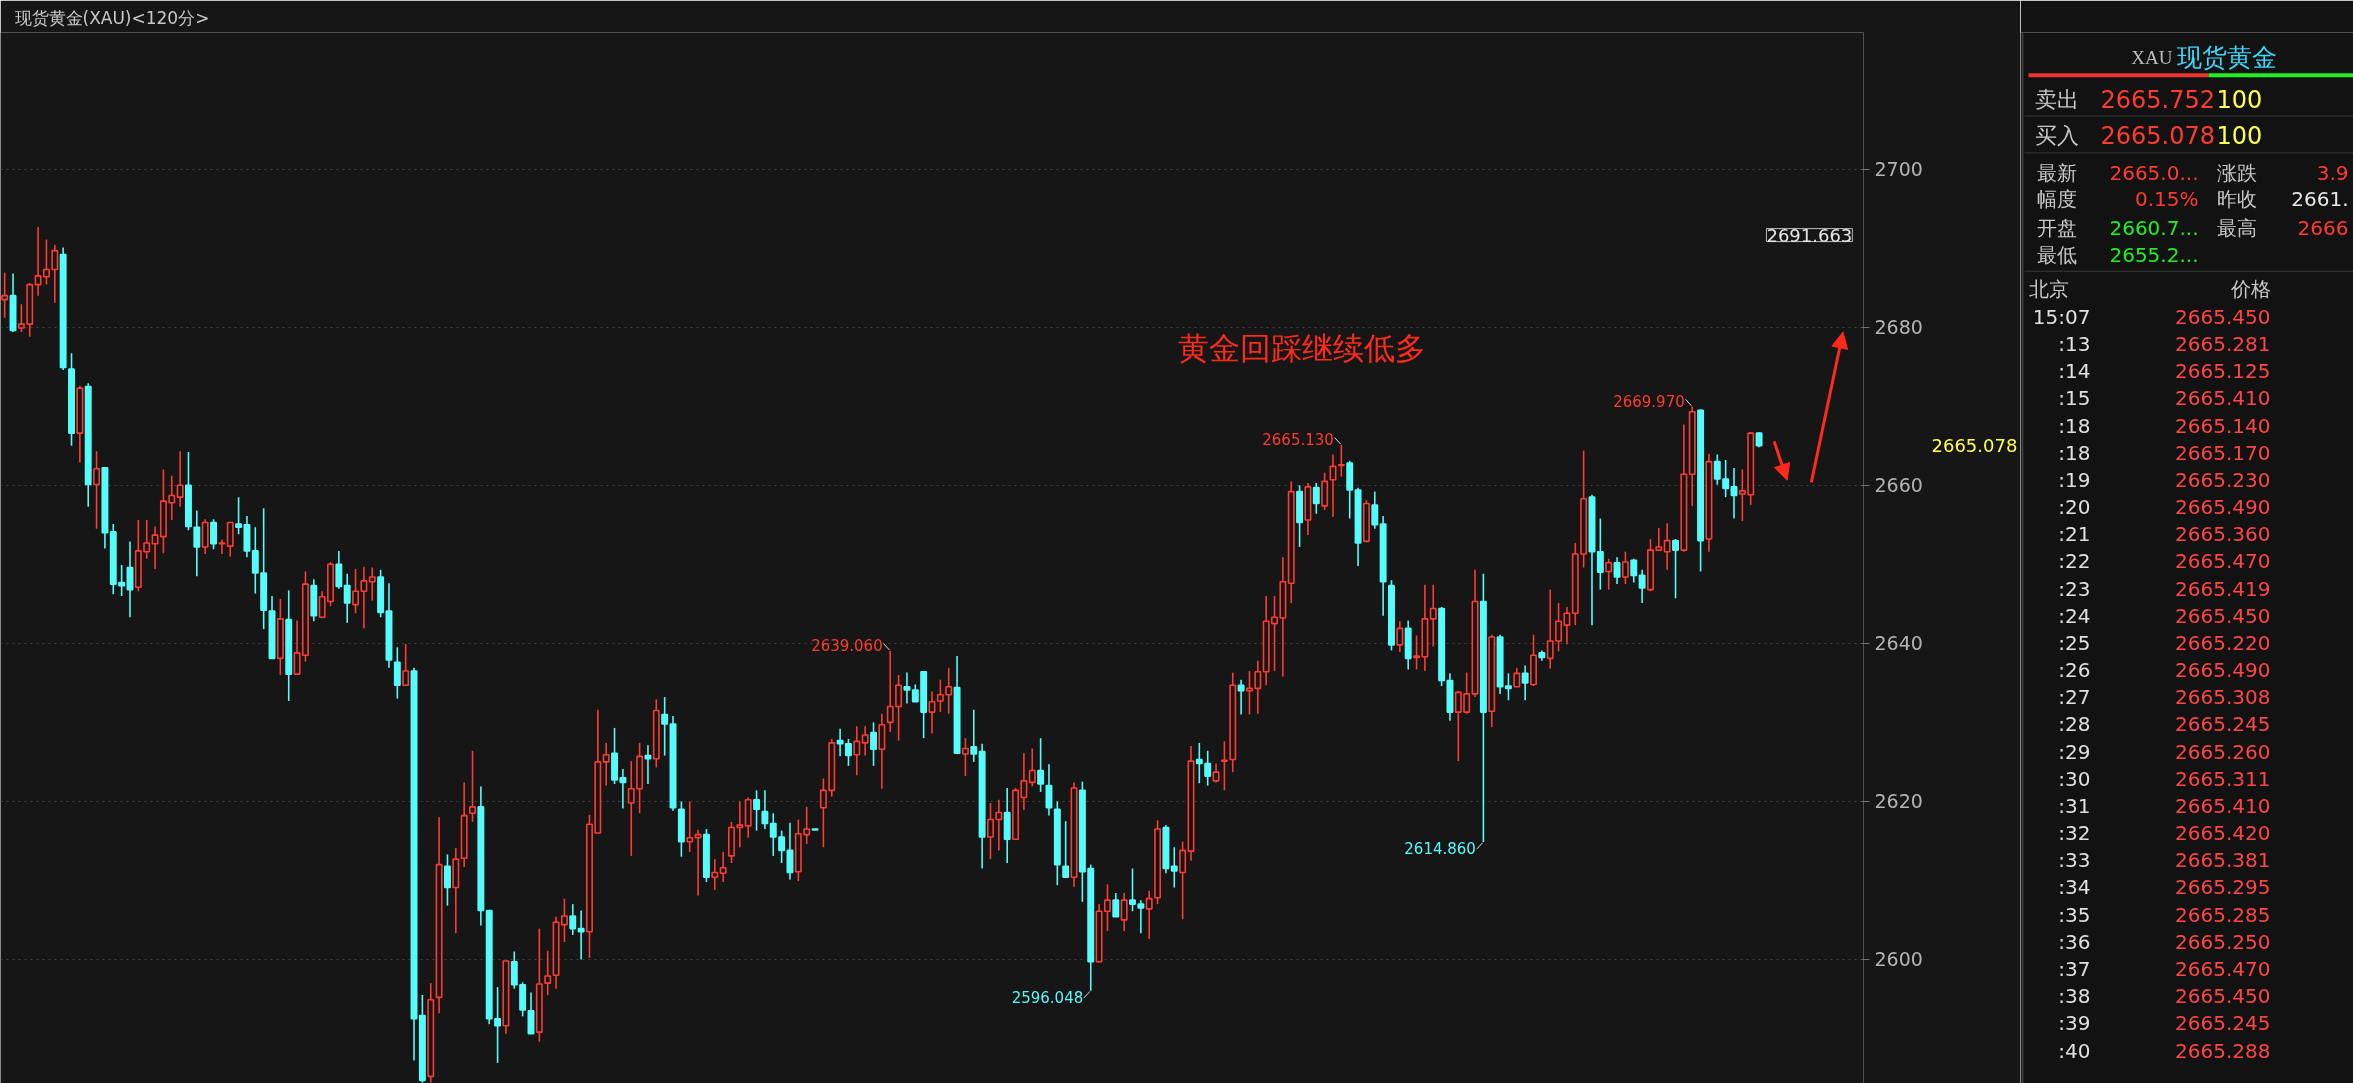 Image resolution: width=2353 pixels, height=1083 pixels. I want to click on text: 2665.288, so click(2223, 1050).